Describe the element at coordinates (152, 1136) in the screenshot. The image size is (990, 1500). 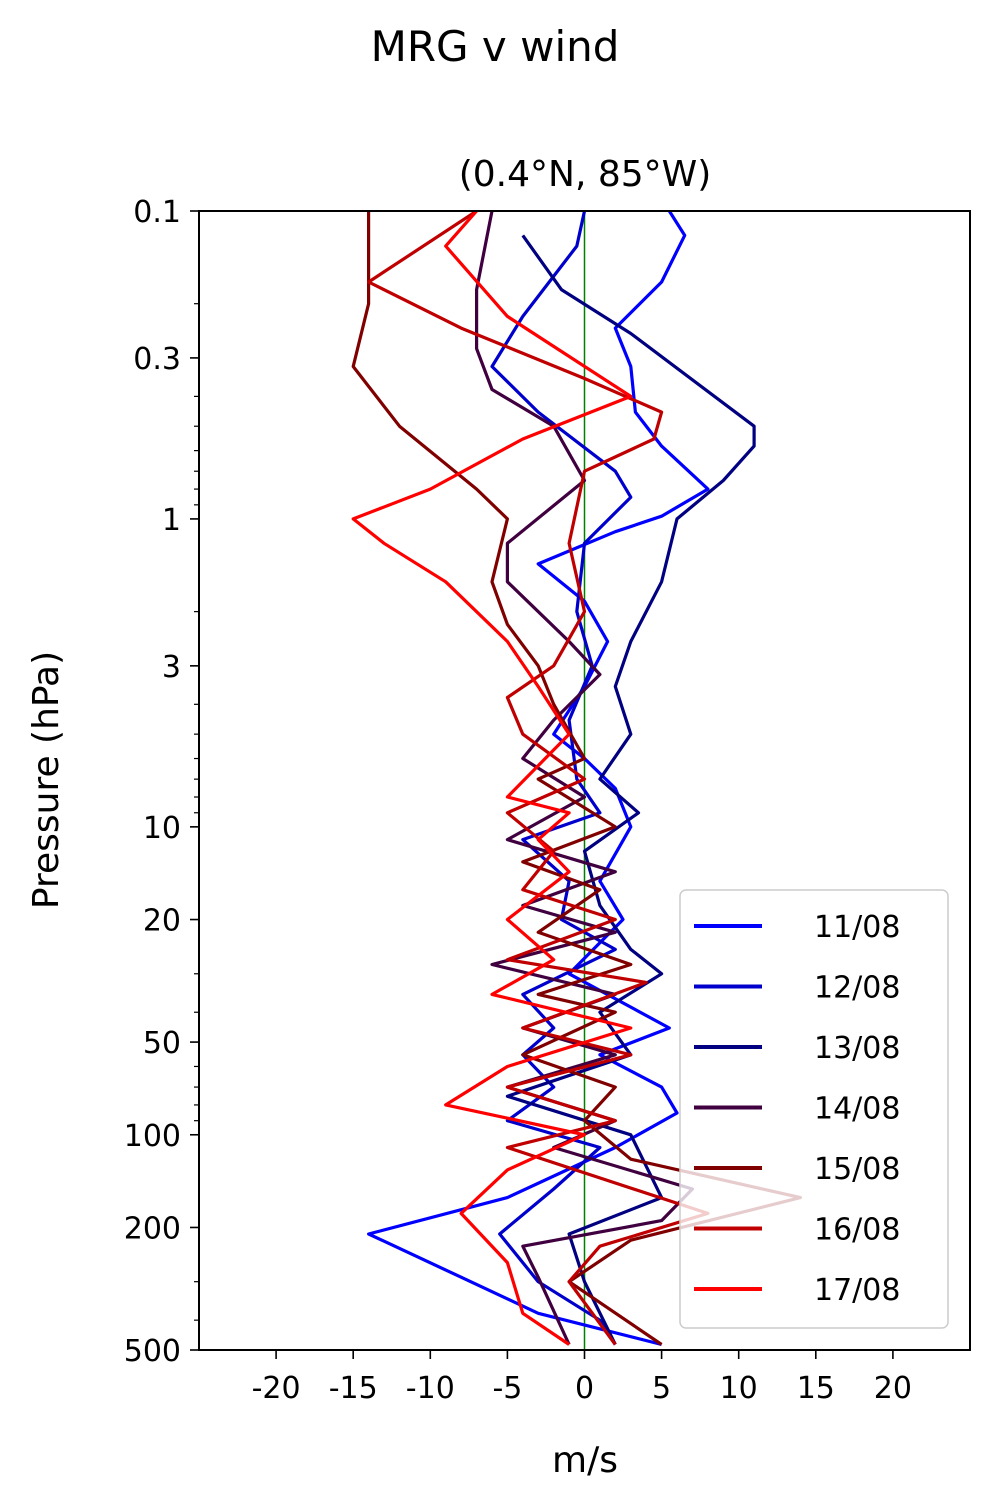
I see `y-tick-label: 100` at that location.